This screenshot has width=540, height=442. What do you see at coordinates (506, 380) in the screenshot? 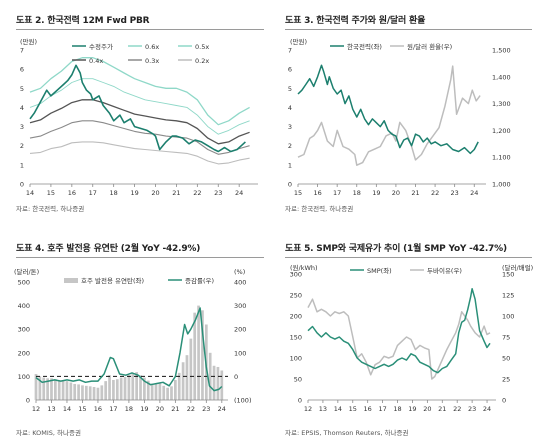
I see `y-tick-label-right: 25` at bounding box center [506, 380].